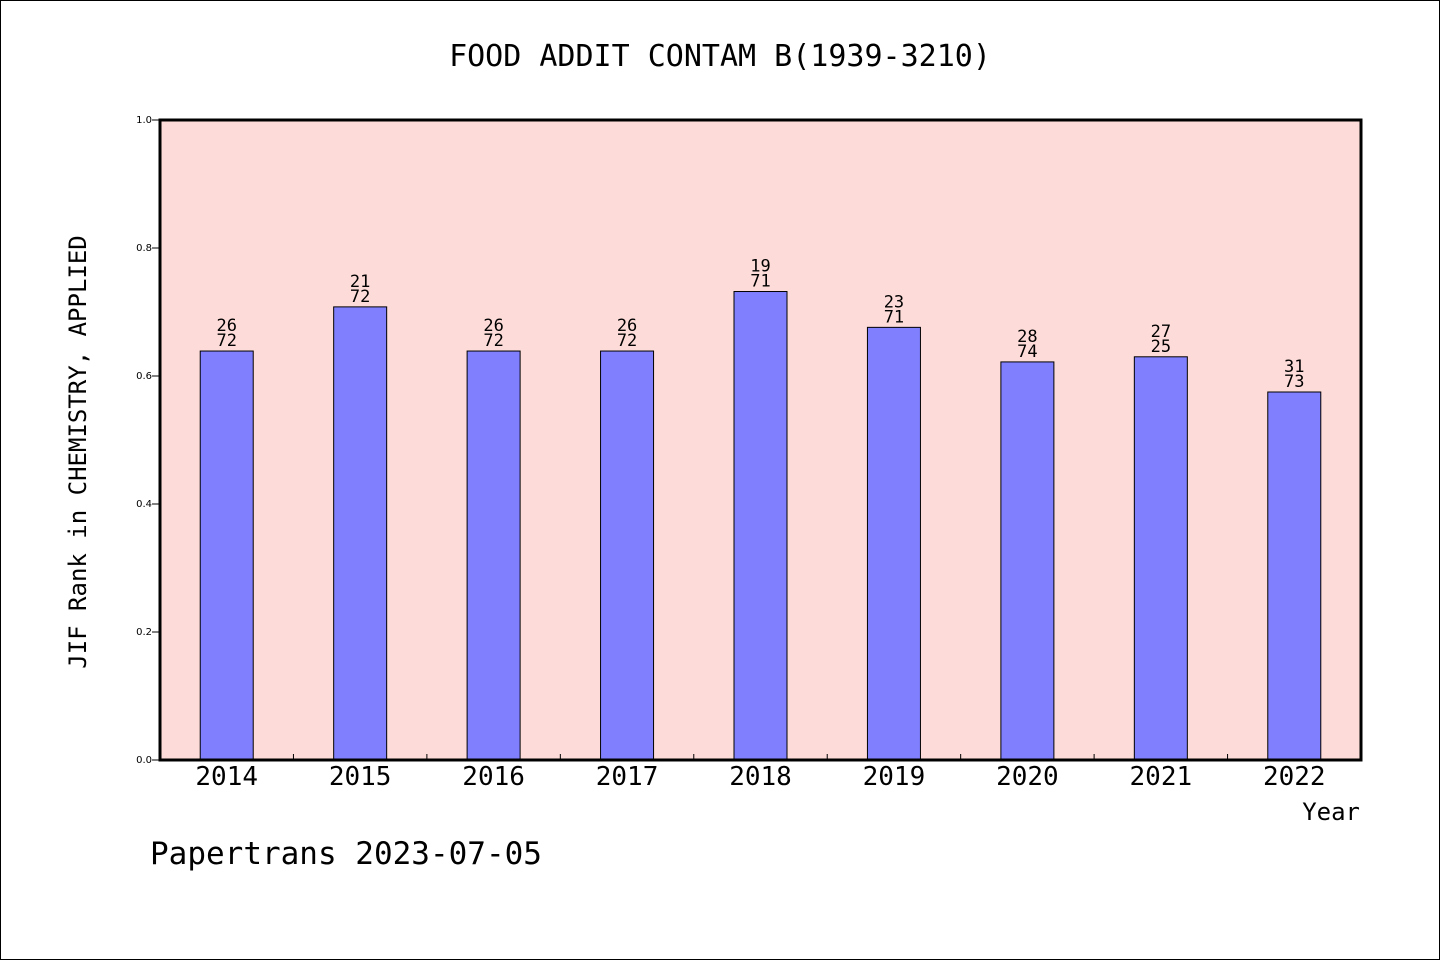  I want to click on bar-2014, so click(226, 555).